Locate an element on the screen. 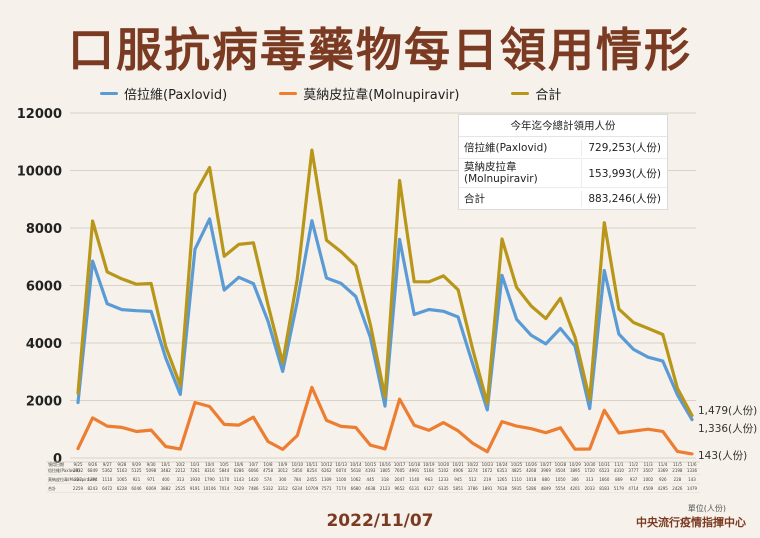  x-tick-label: 9/28 is located at coordinates (121, 464).